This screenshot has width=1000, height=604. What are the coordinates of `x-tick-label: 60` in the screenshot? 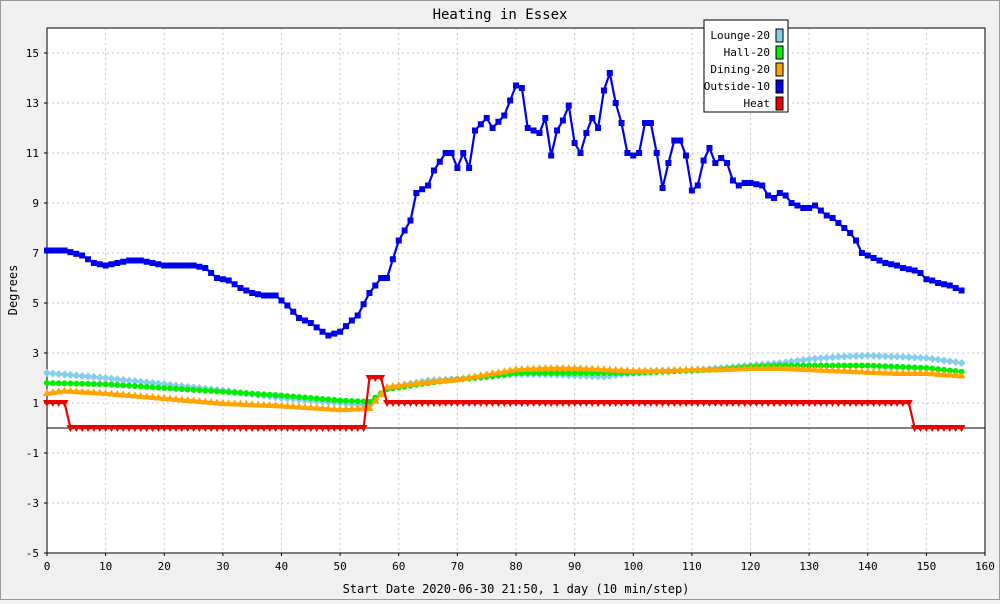 It's located at (398, 566).